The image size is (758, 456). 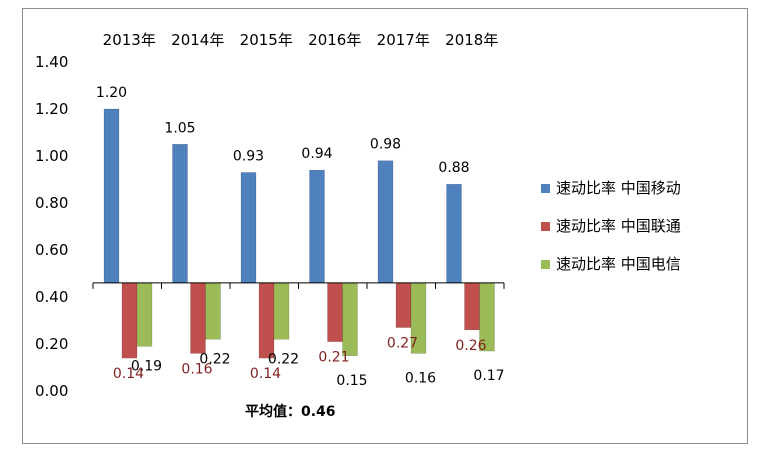 What do you see at coordinates (51, 250) in the screenshot?
I see `y-tick-label: 0.60` at bounding box center [51, 250].